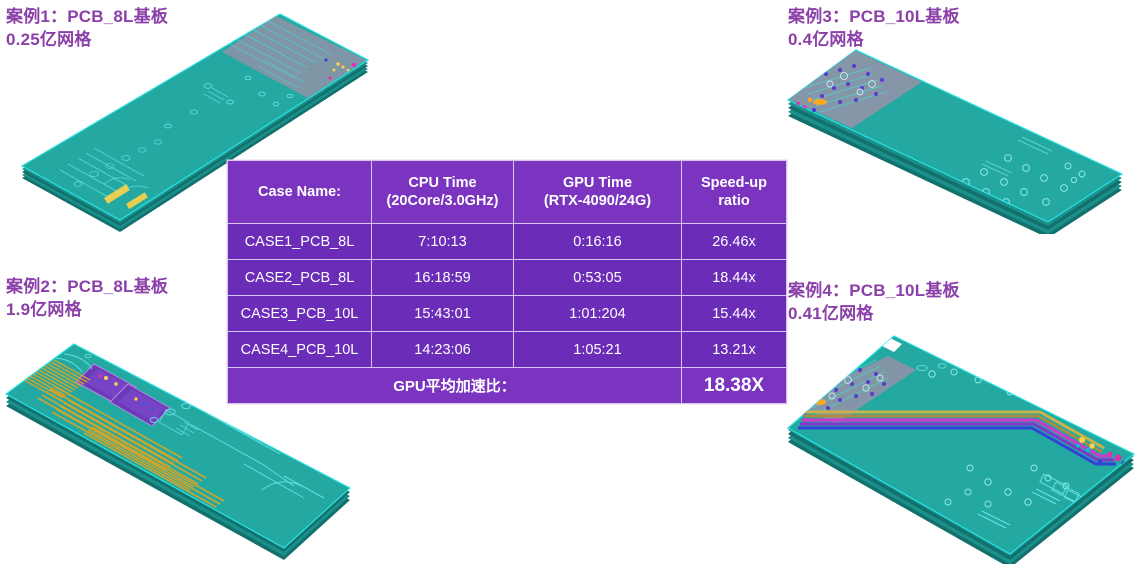 The height and width of the screenshot is (564, 1146). What do you see at coordinates (963, 448) in the screenshot?
I see `pcb-10l-board-case4` at bounding box center [963, 448].